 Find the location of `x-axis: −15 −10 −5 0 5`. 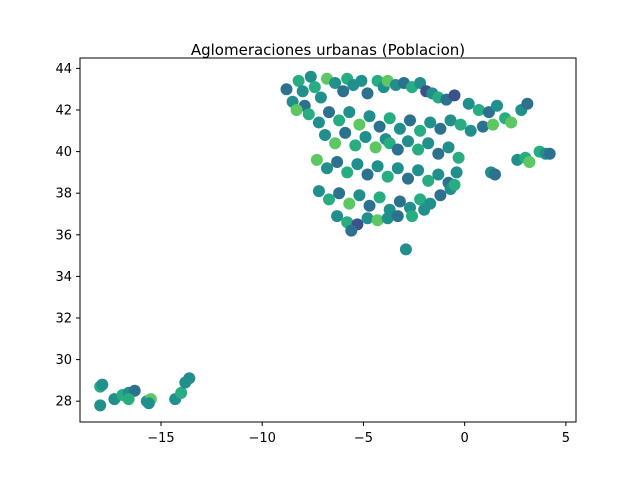

x-axis: −15 −10 −5 0 5 is located at coordinates (358, 434).